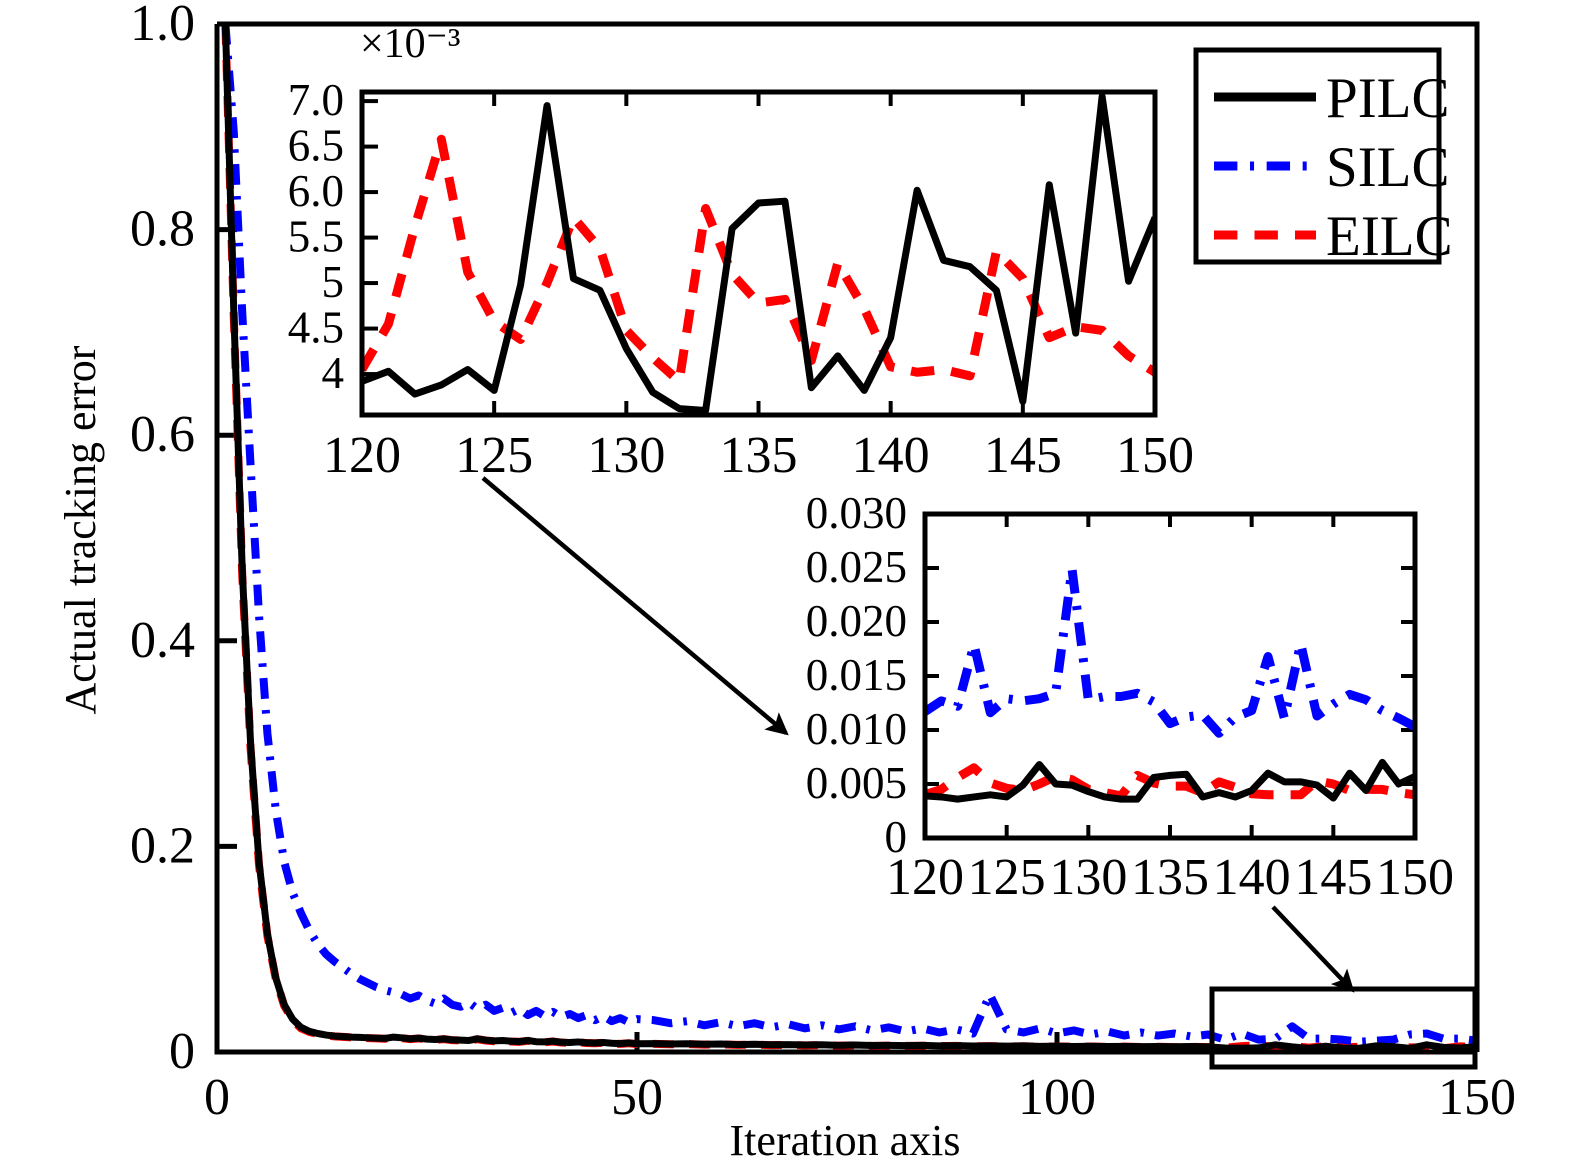 The height and width of the screenshot is (1174, 1575). Describe the element at coordinates (162, 640) in the screenshot. I see `y-tick-label: 0.4` at that location.